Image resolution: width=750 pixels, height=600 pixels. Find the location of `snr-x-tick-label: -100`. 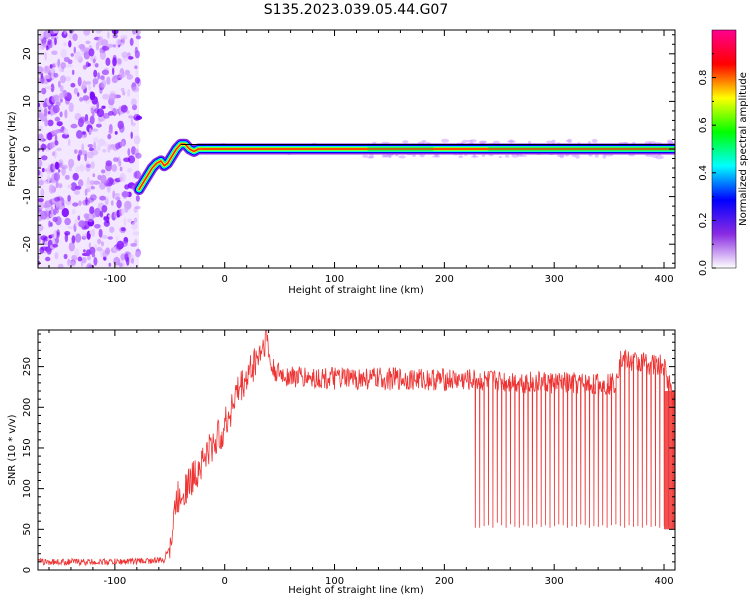

snr-x-tick-label: -100 is located at coordinates (115, 581).